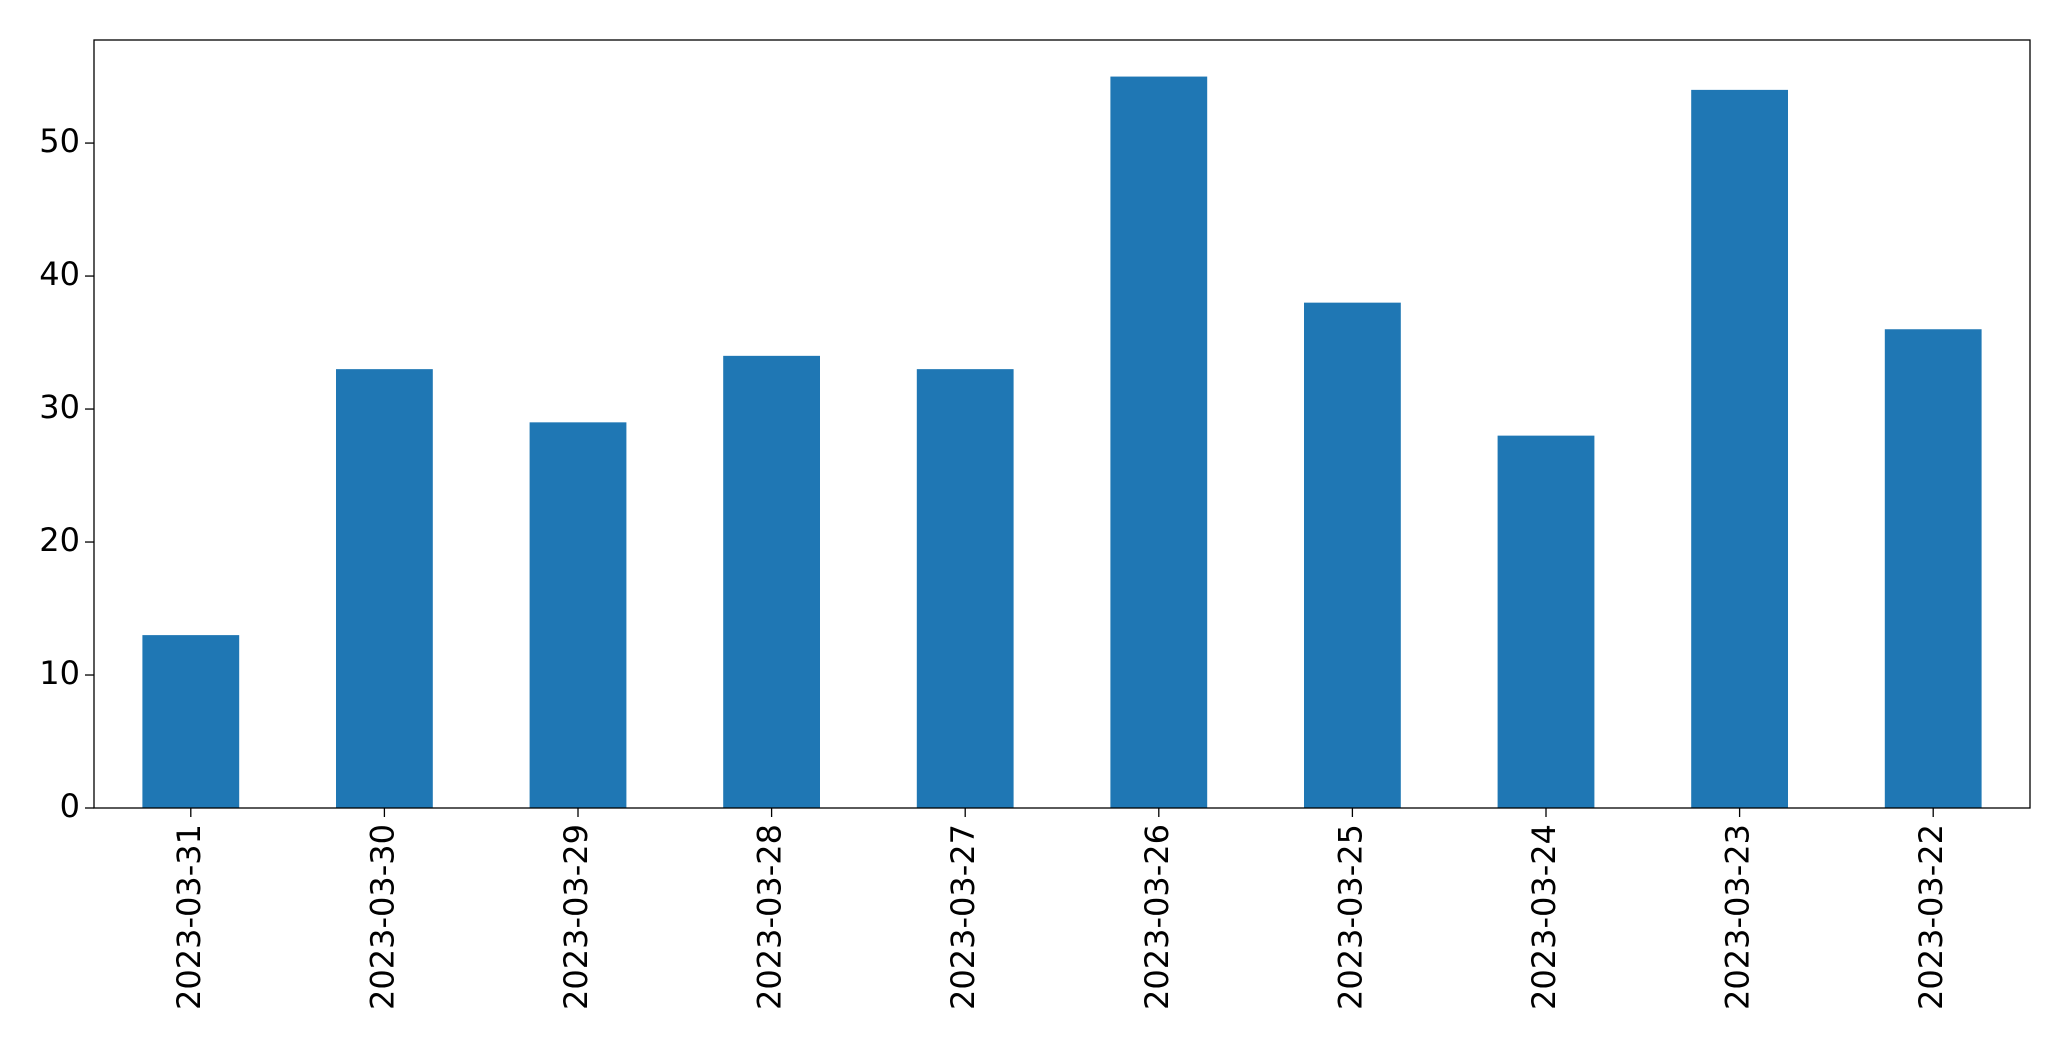 The width and height of the screenshot is (2071, 1061). Describe the element at coordinates (59, 141) in the screenshot. I see `y-tick-label: 50` at that location.